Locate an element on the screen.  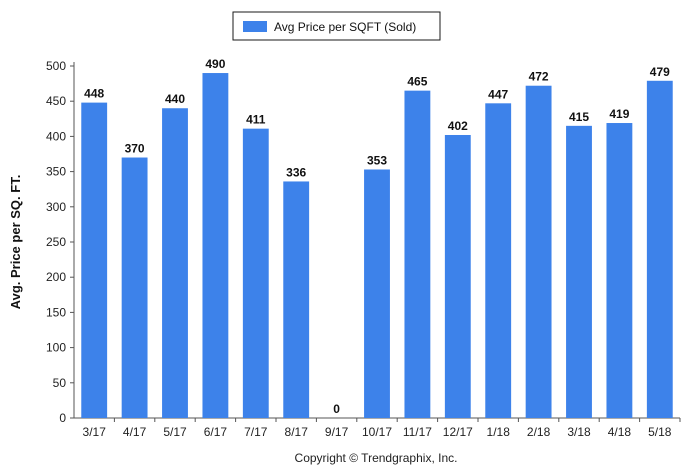
data-label: 402 is located at coordinates (458, 126).